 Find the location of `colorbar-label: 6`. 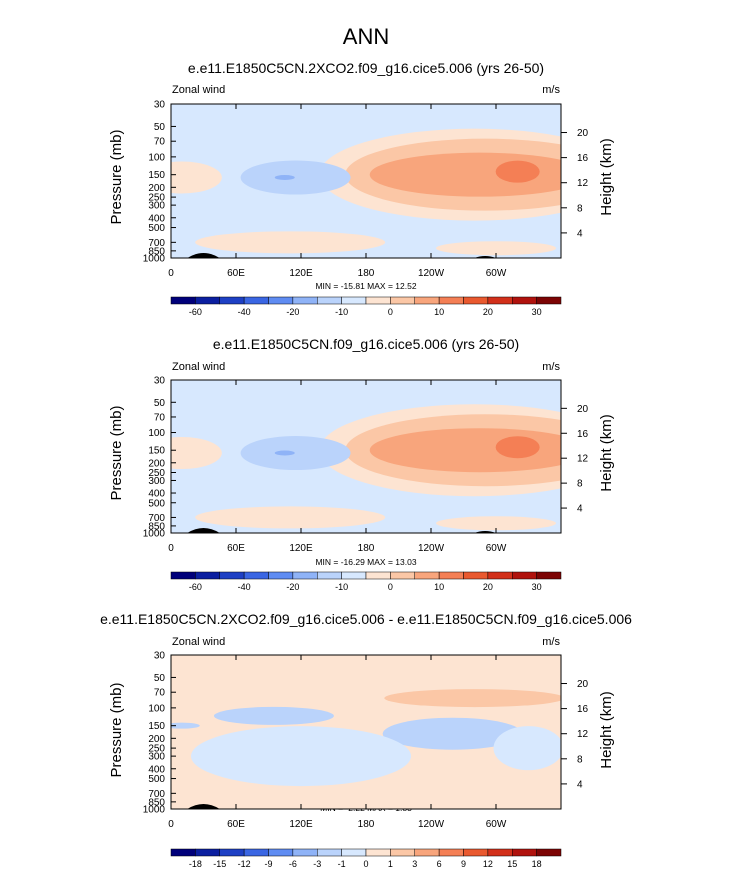

colorbar-label: 6 is located at coordinates (439, 864).